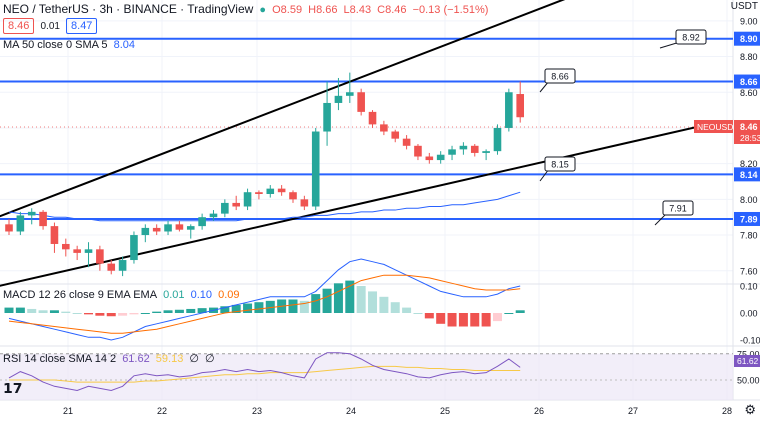 The image size is (760, 421). I want to click on level-tag-789-bg, so click(747, 218).